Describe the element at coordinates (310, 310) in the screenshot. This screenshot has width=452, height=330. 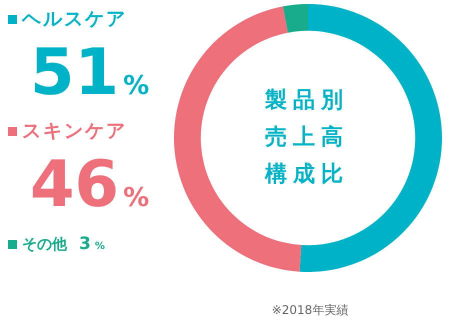
I see `text: ※2018年実績` at that location.